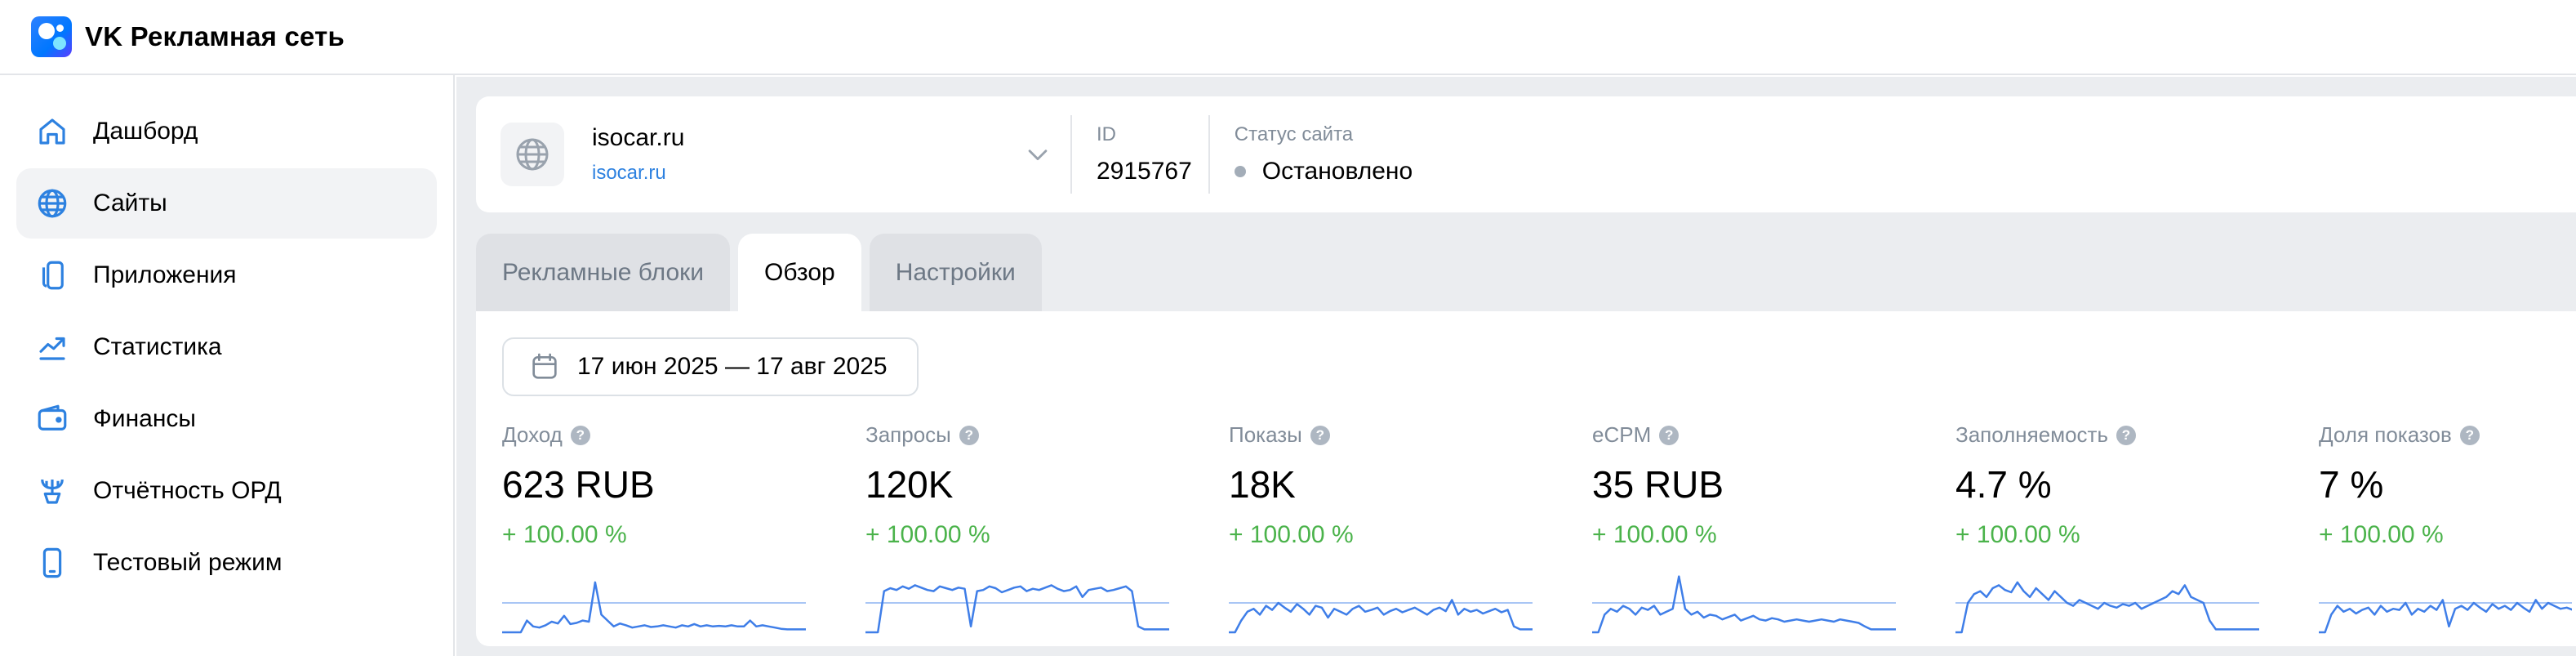 This screenshot has width=2576, height=656. Describe the element at coordinates (603, 273) in the screenshot. I see `tab-ad-blocks: Рекламные блоки` at that location.